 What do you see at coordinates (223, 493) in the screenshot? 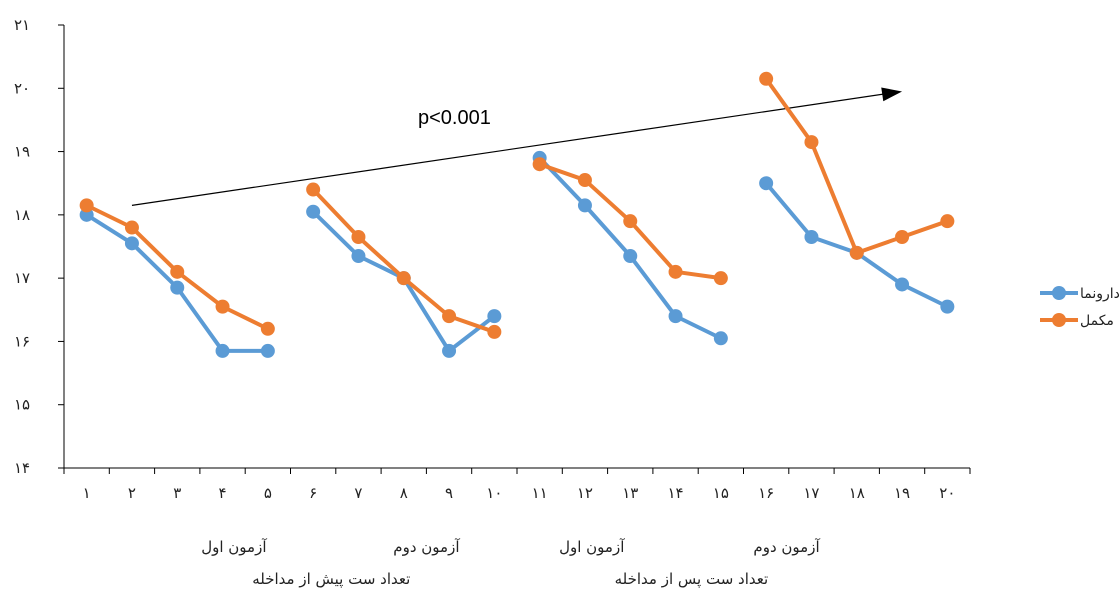
I see `x-tick-label: ۴` at bounding box center [223, 493].